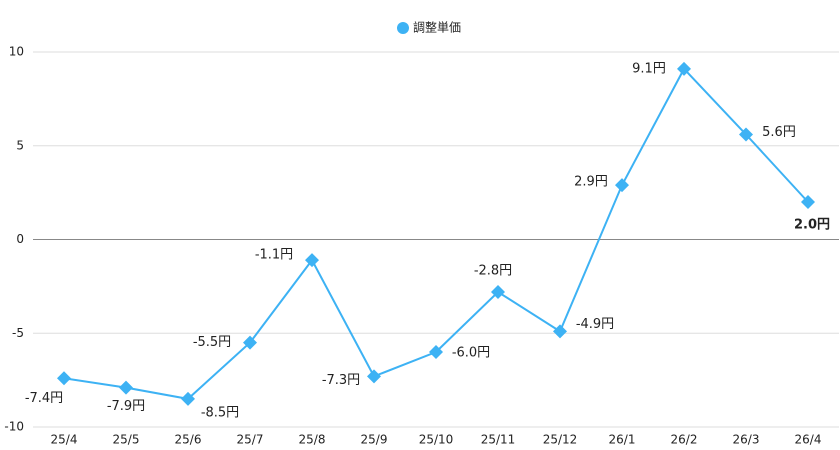 The image size is (840, 450). What do you see at coordinates (498, 440) in the screenshot?
I see `x-tick-label: 25/11` at bounding box center [498, 440].